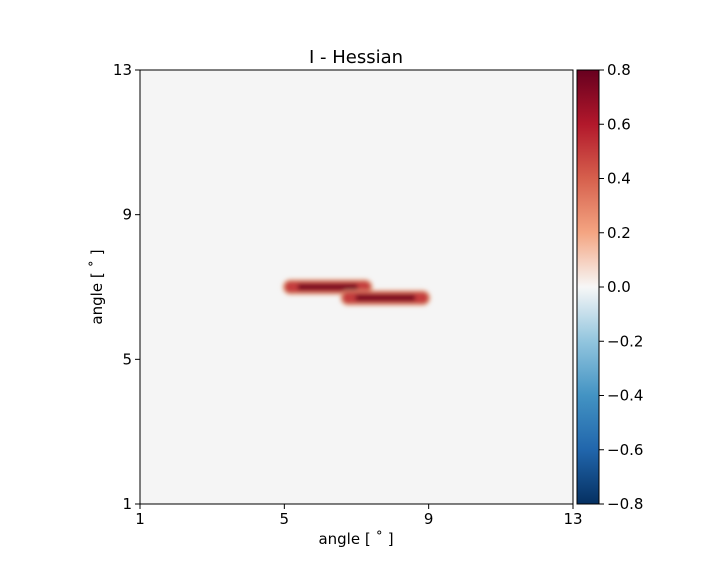  I want to click on colorbar-tick-label: 0.8, so click(619, 70).